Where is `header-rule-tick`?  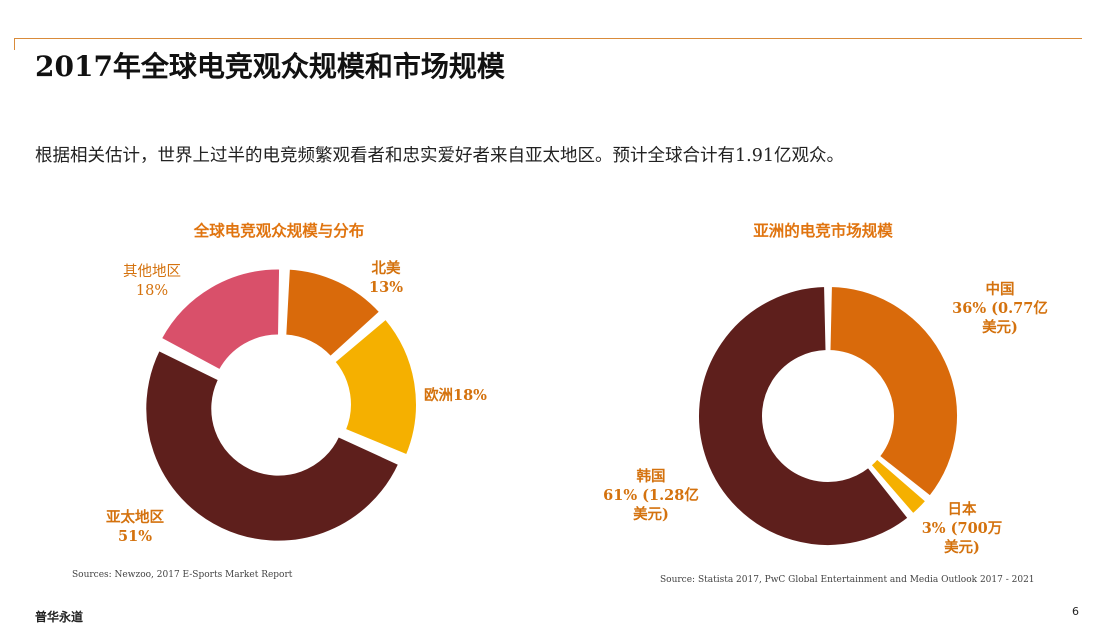 header-rule-tick is located at coordinates (14, 44).